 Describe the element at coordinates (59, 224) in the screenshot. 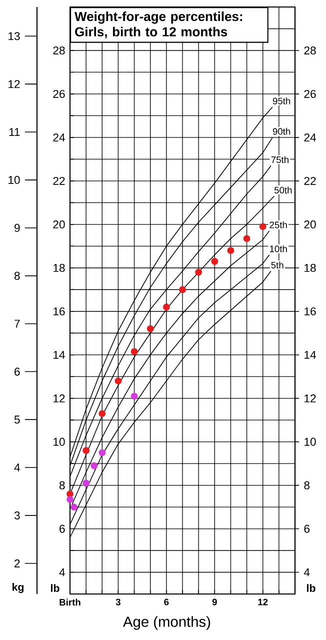

I see `y-tick-label: 20` at that location.